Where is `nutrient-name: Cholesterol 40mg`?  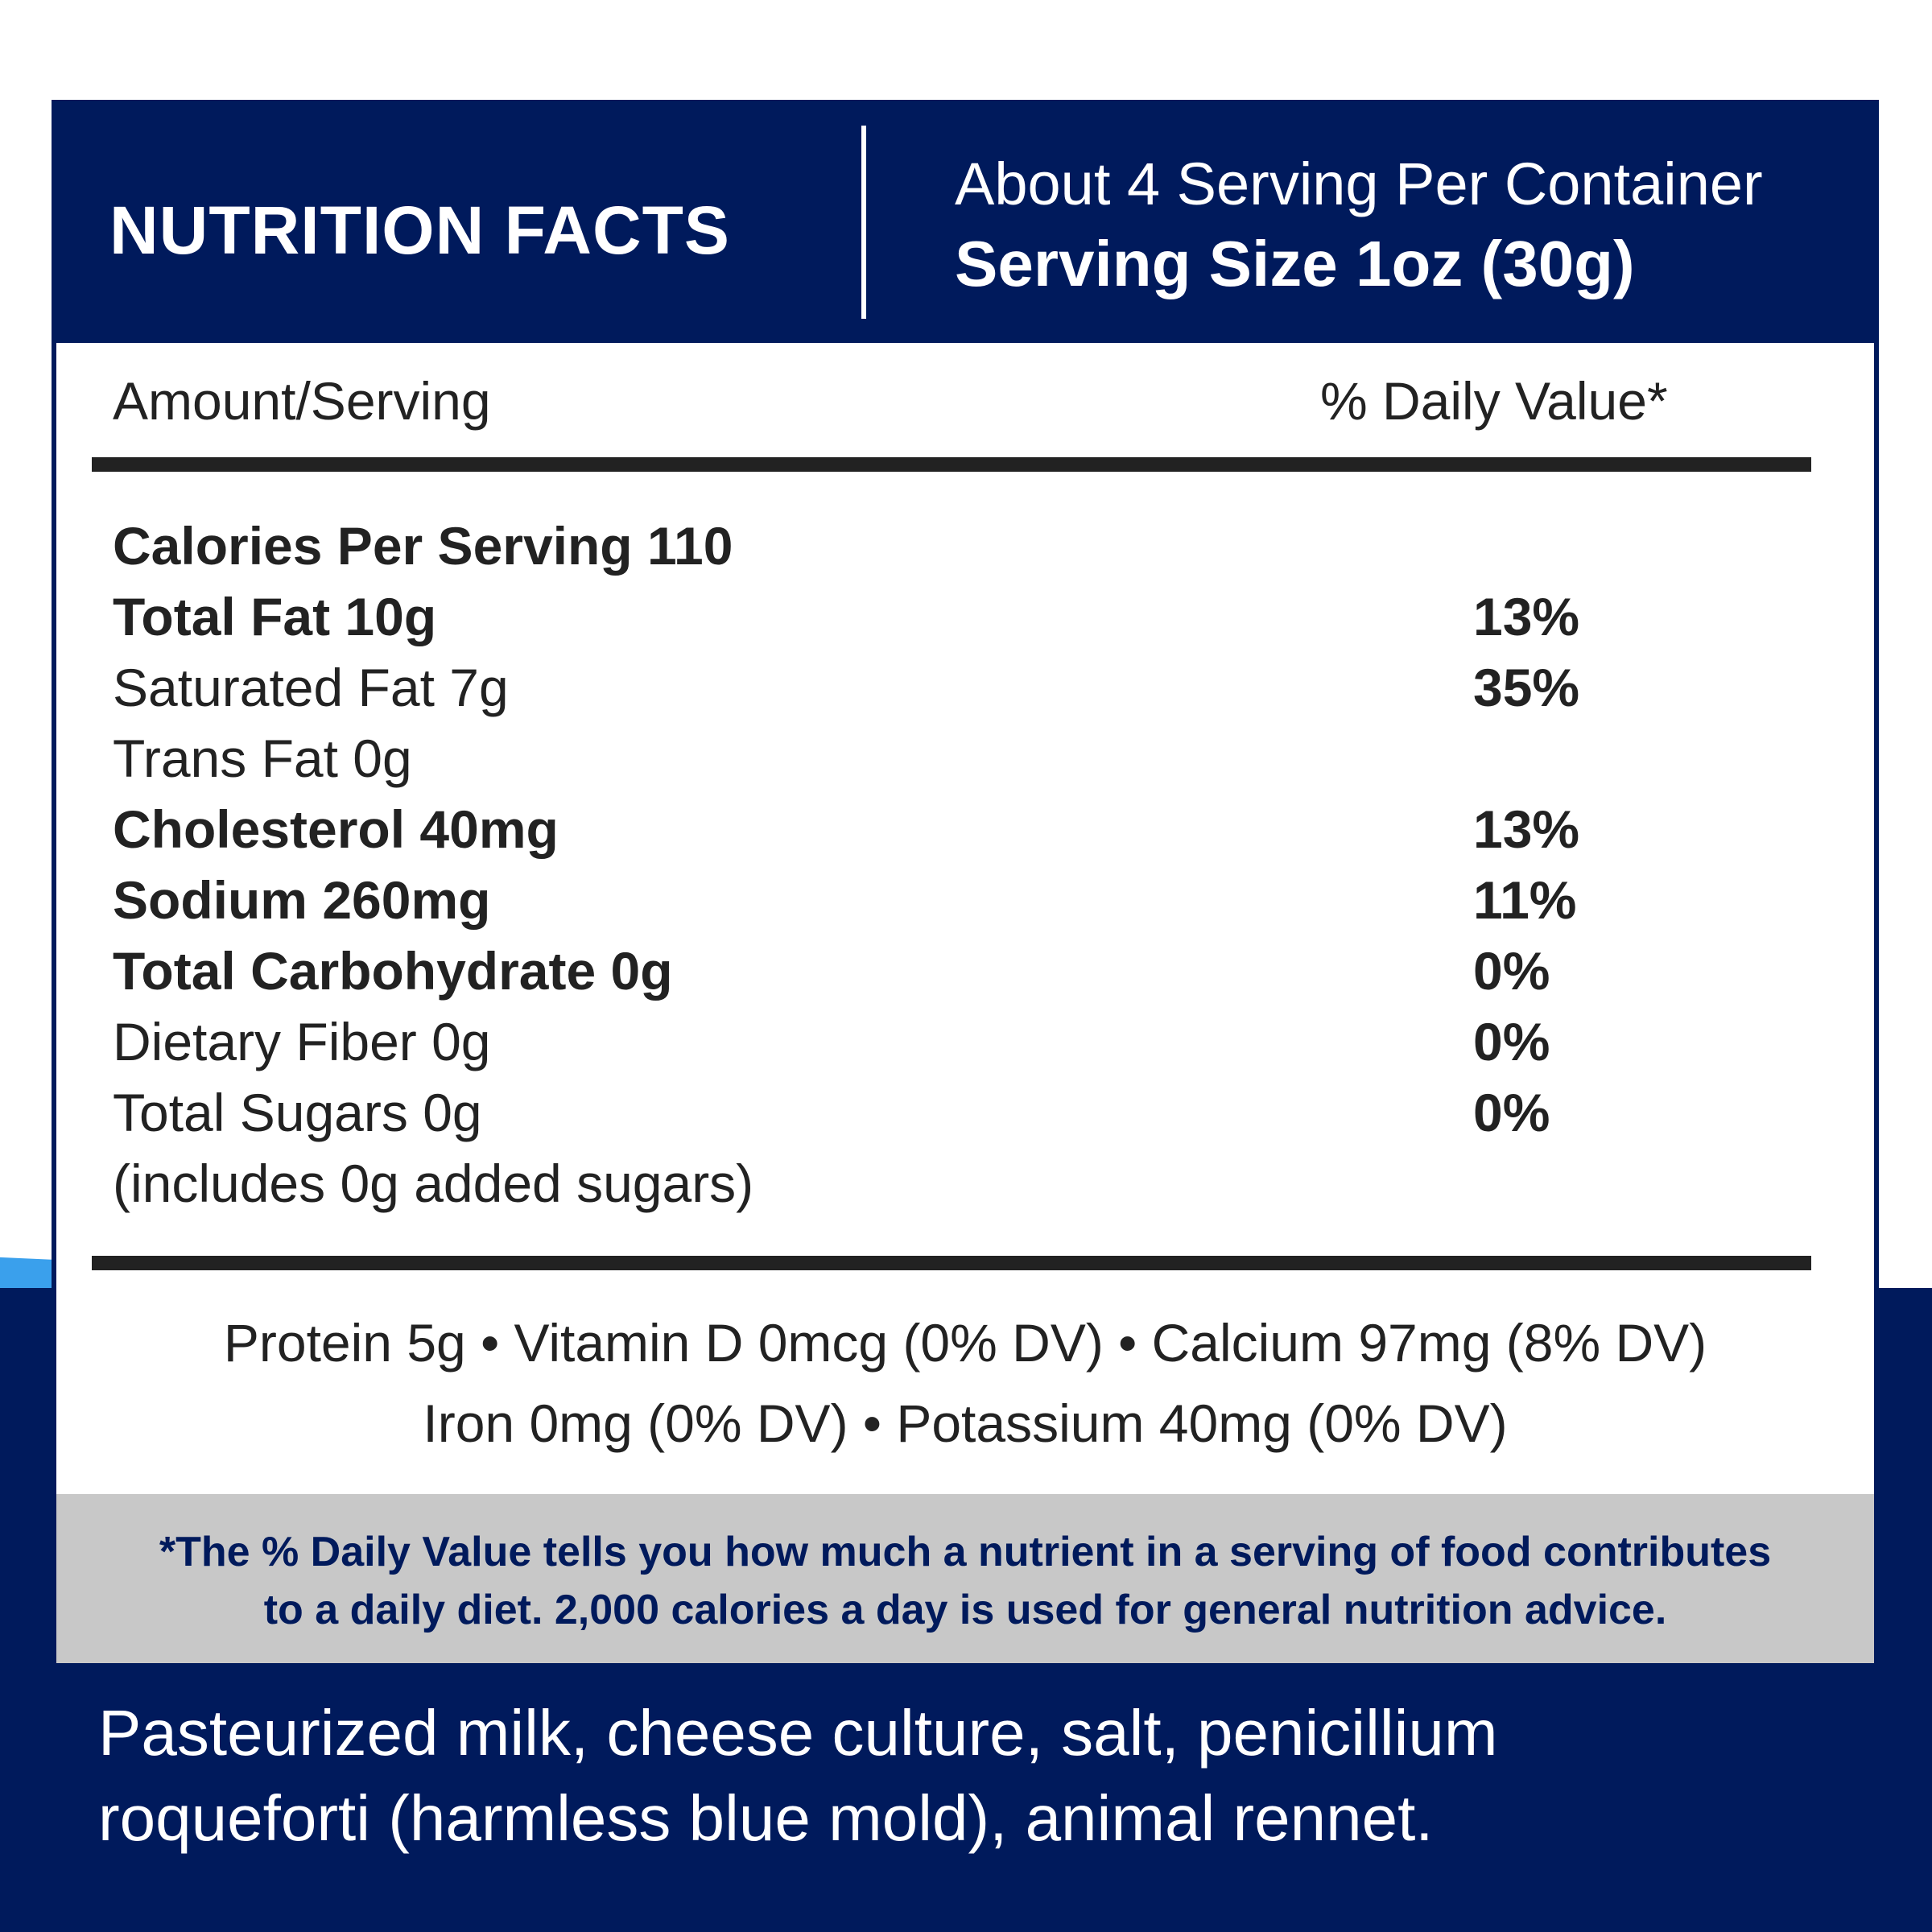
nutrient-name: Cholesterol 40mg is located at coordinates (336, 829).